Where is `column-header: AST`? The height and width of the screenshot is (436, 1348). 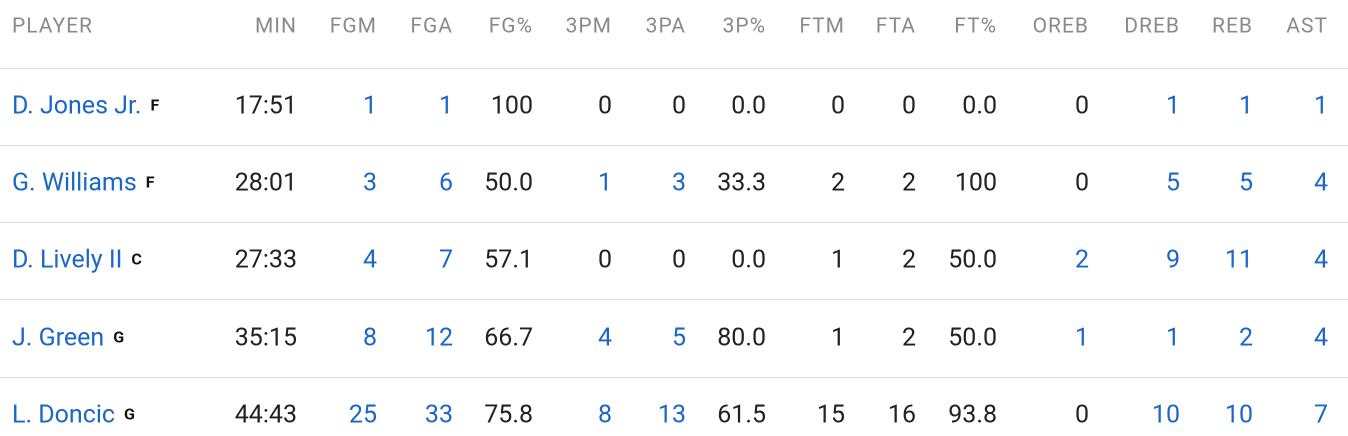
column-header: AST is located at coordinates (1307, 26).